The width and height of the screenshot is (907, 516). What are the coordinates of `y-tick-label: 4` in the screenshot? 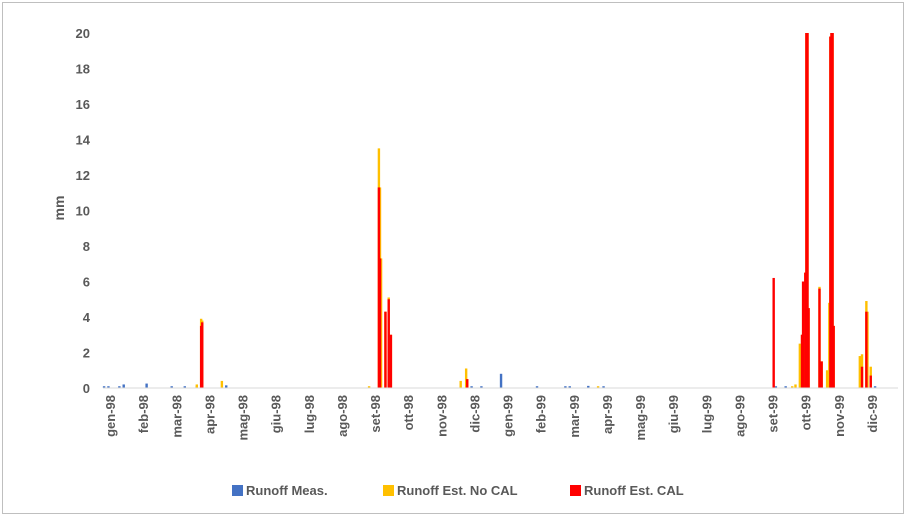 It's located at (87, 317).